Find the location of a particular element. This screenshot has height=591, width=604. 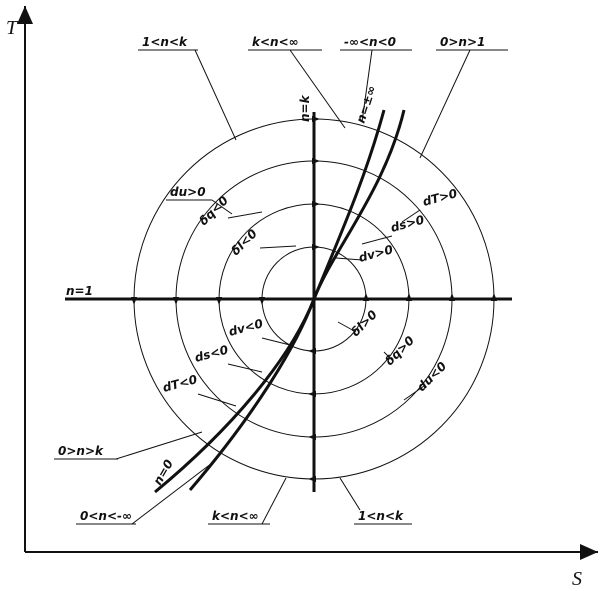

label: ds>0 is located at coordinates (407, 224).